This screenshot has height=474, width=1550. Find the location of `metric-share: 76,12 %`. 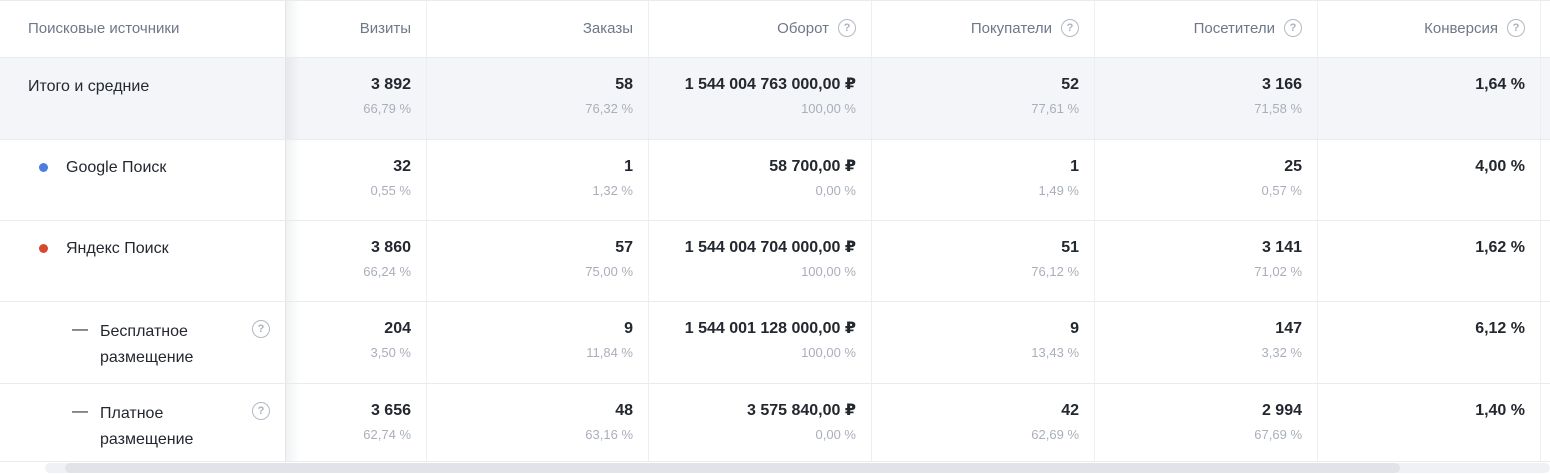

metric-share: 76,12 % is located at coordinates (1055, 271).